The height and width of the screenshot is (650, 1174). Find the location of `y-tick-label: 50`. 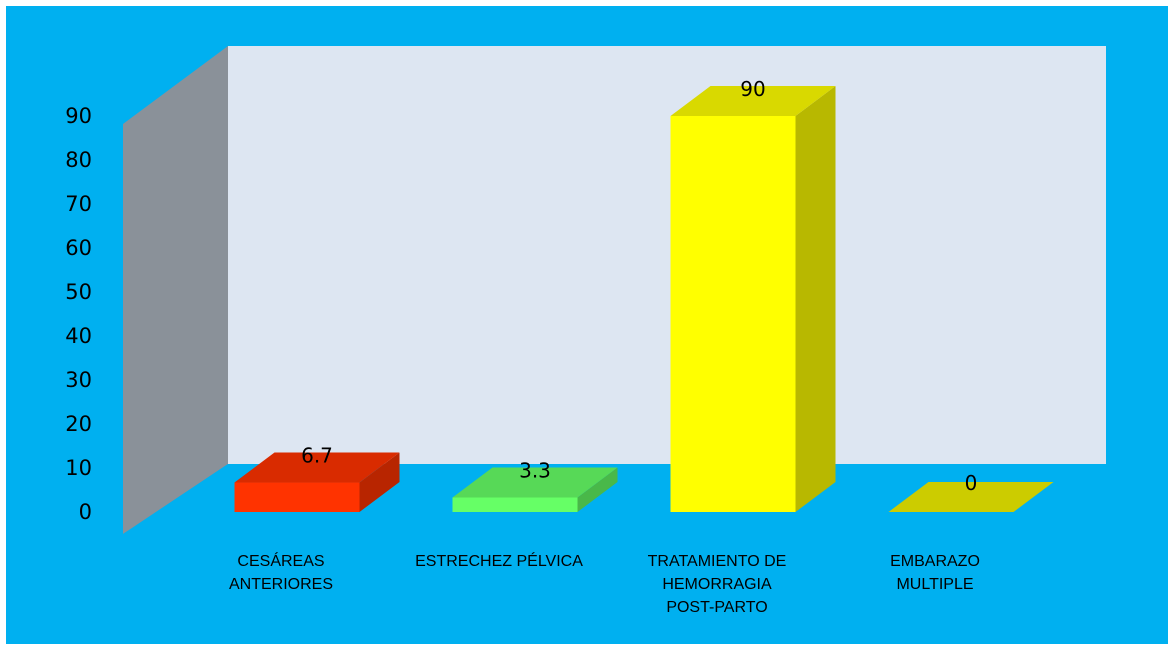

y-tick-label: 50 is located at coordinates (78, 292).